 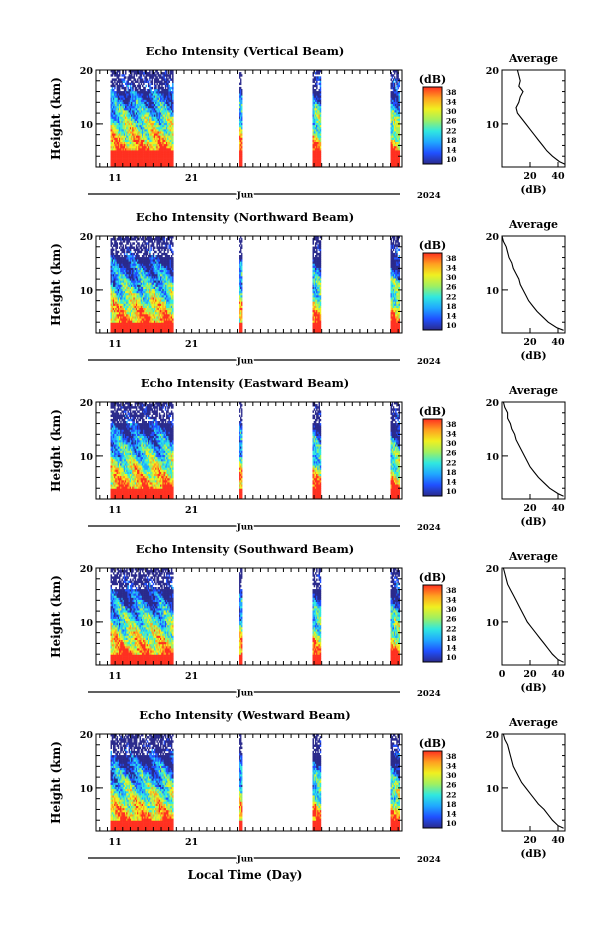 What do you see at coordinates (530, 176) in the screenshot?
I see `average-x-tick-label: 20` at bounding box center [530, 176].